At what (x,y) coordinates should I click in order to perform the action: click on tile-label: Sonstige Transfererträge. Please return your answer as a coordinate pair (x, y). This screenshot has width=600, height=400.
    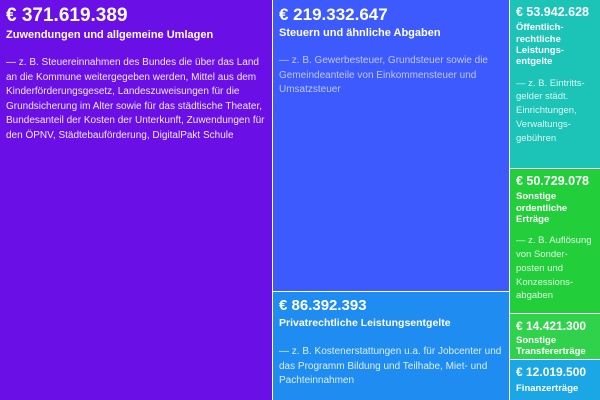
    Looking at the image, I should click on (551, 345).